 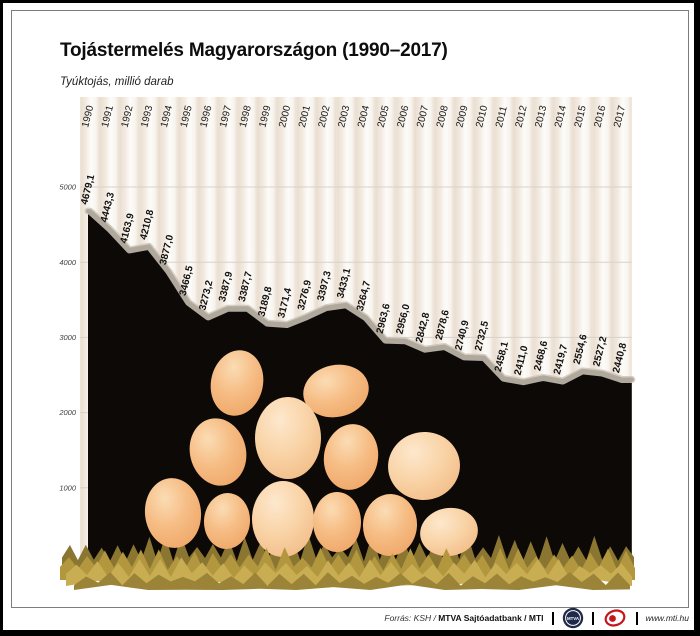 I want to click on svg-text: 3000, so click(x=68, y=337).